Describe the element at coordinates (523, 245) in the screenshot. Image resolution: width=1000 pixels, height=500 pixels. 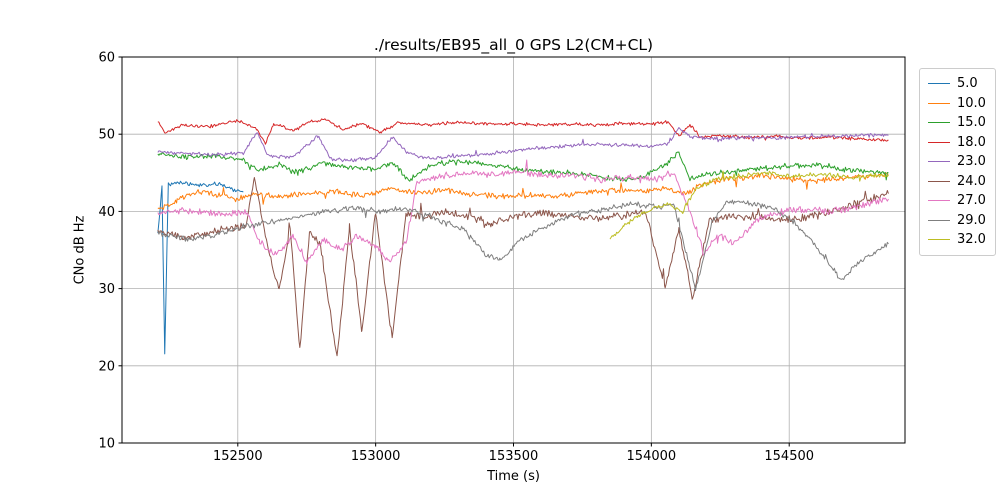
I see `series-line-29.0` at that location.